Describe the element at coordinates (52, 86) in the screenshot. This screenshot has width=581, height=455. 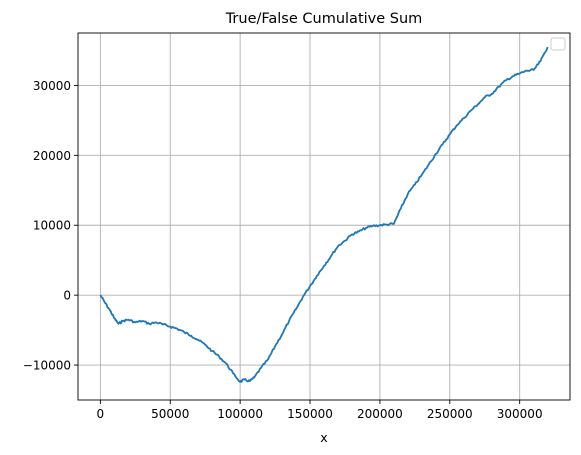
I see `y-tick-label: 30000` at that location.